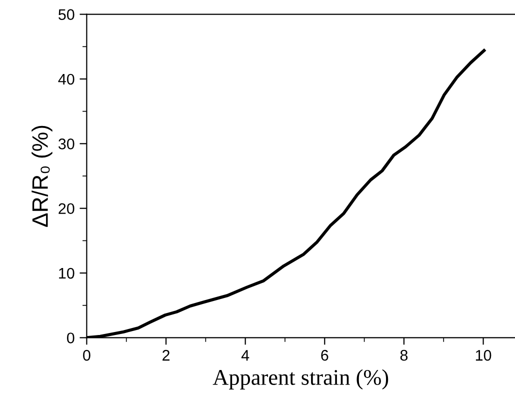 The image size is (515, 412). What do you see at coordinates (324, 355) in the screenshot?
I see `x-tick-label: 6` at bounding box center [324, 355].